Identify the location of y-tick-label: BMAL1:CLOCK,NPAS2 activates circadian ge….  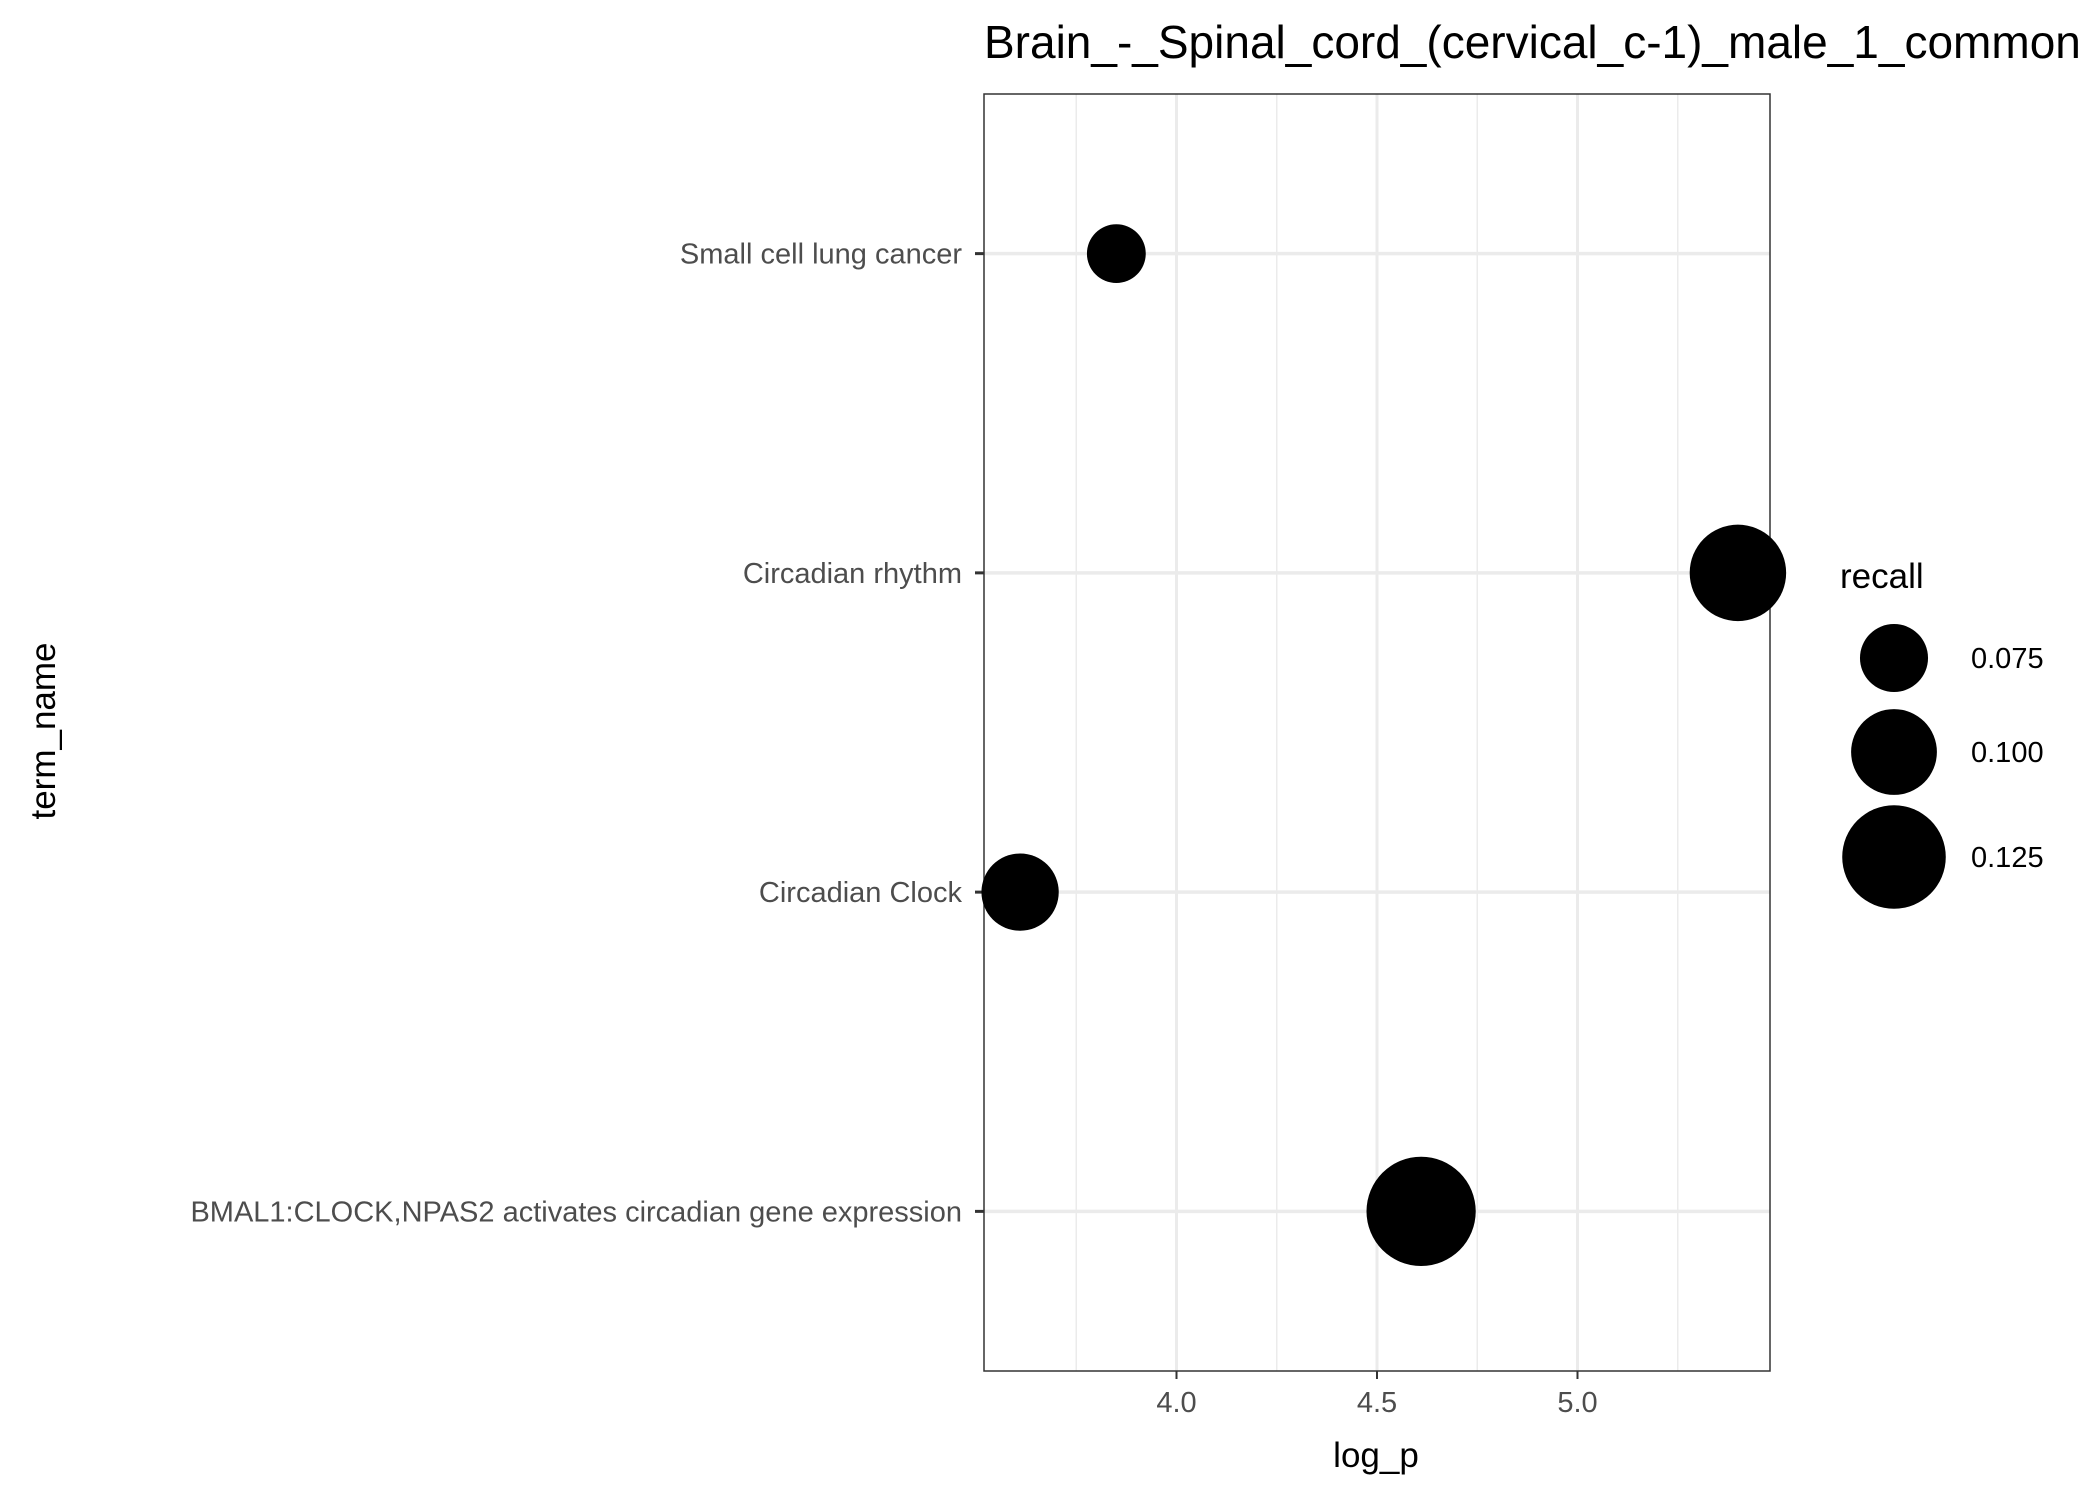
(576, 1212).